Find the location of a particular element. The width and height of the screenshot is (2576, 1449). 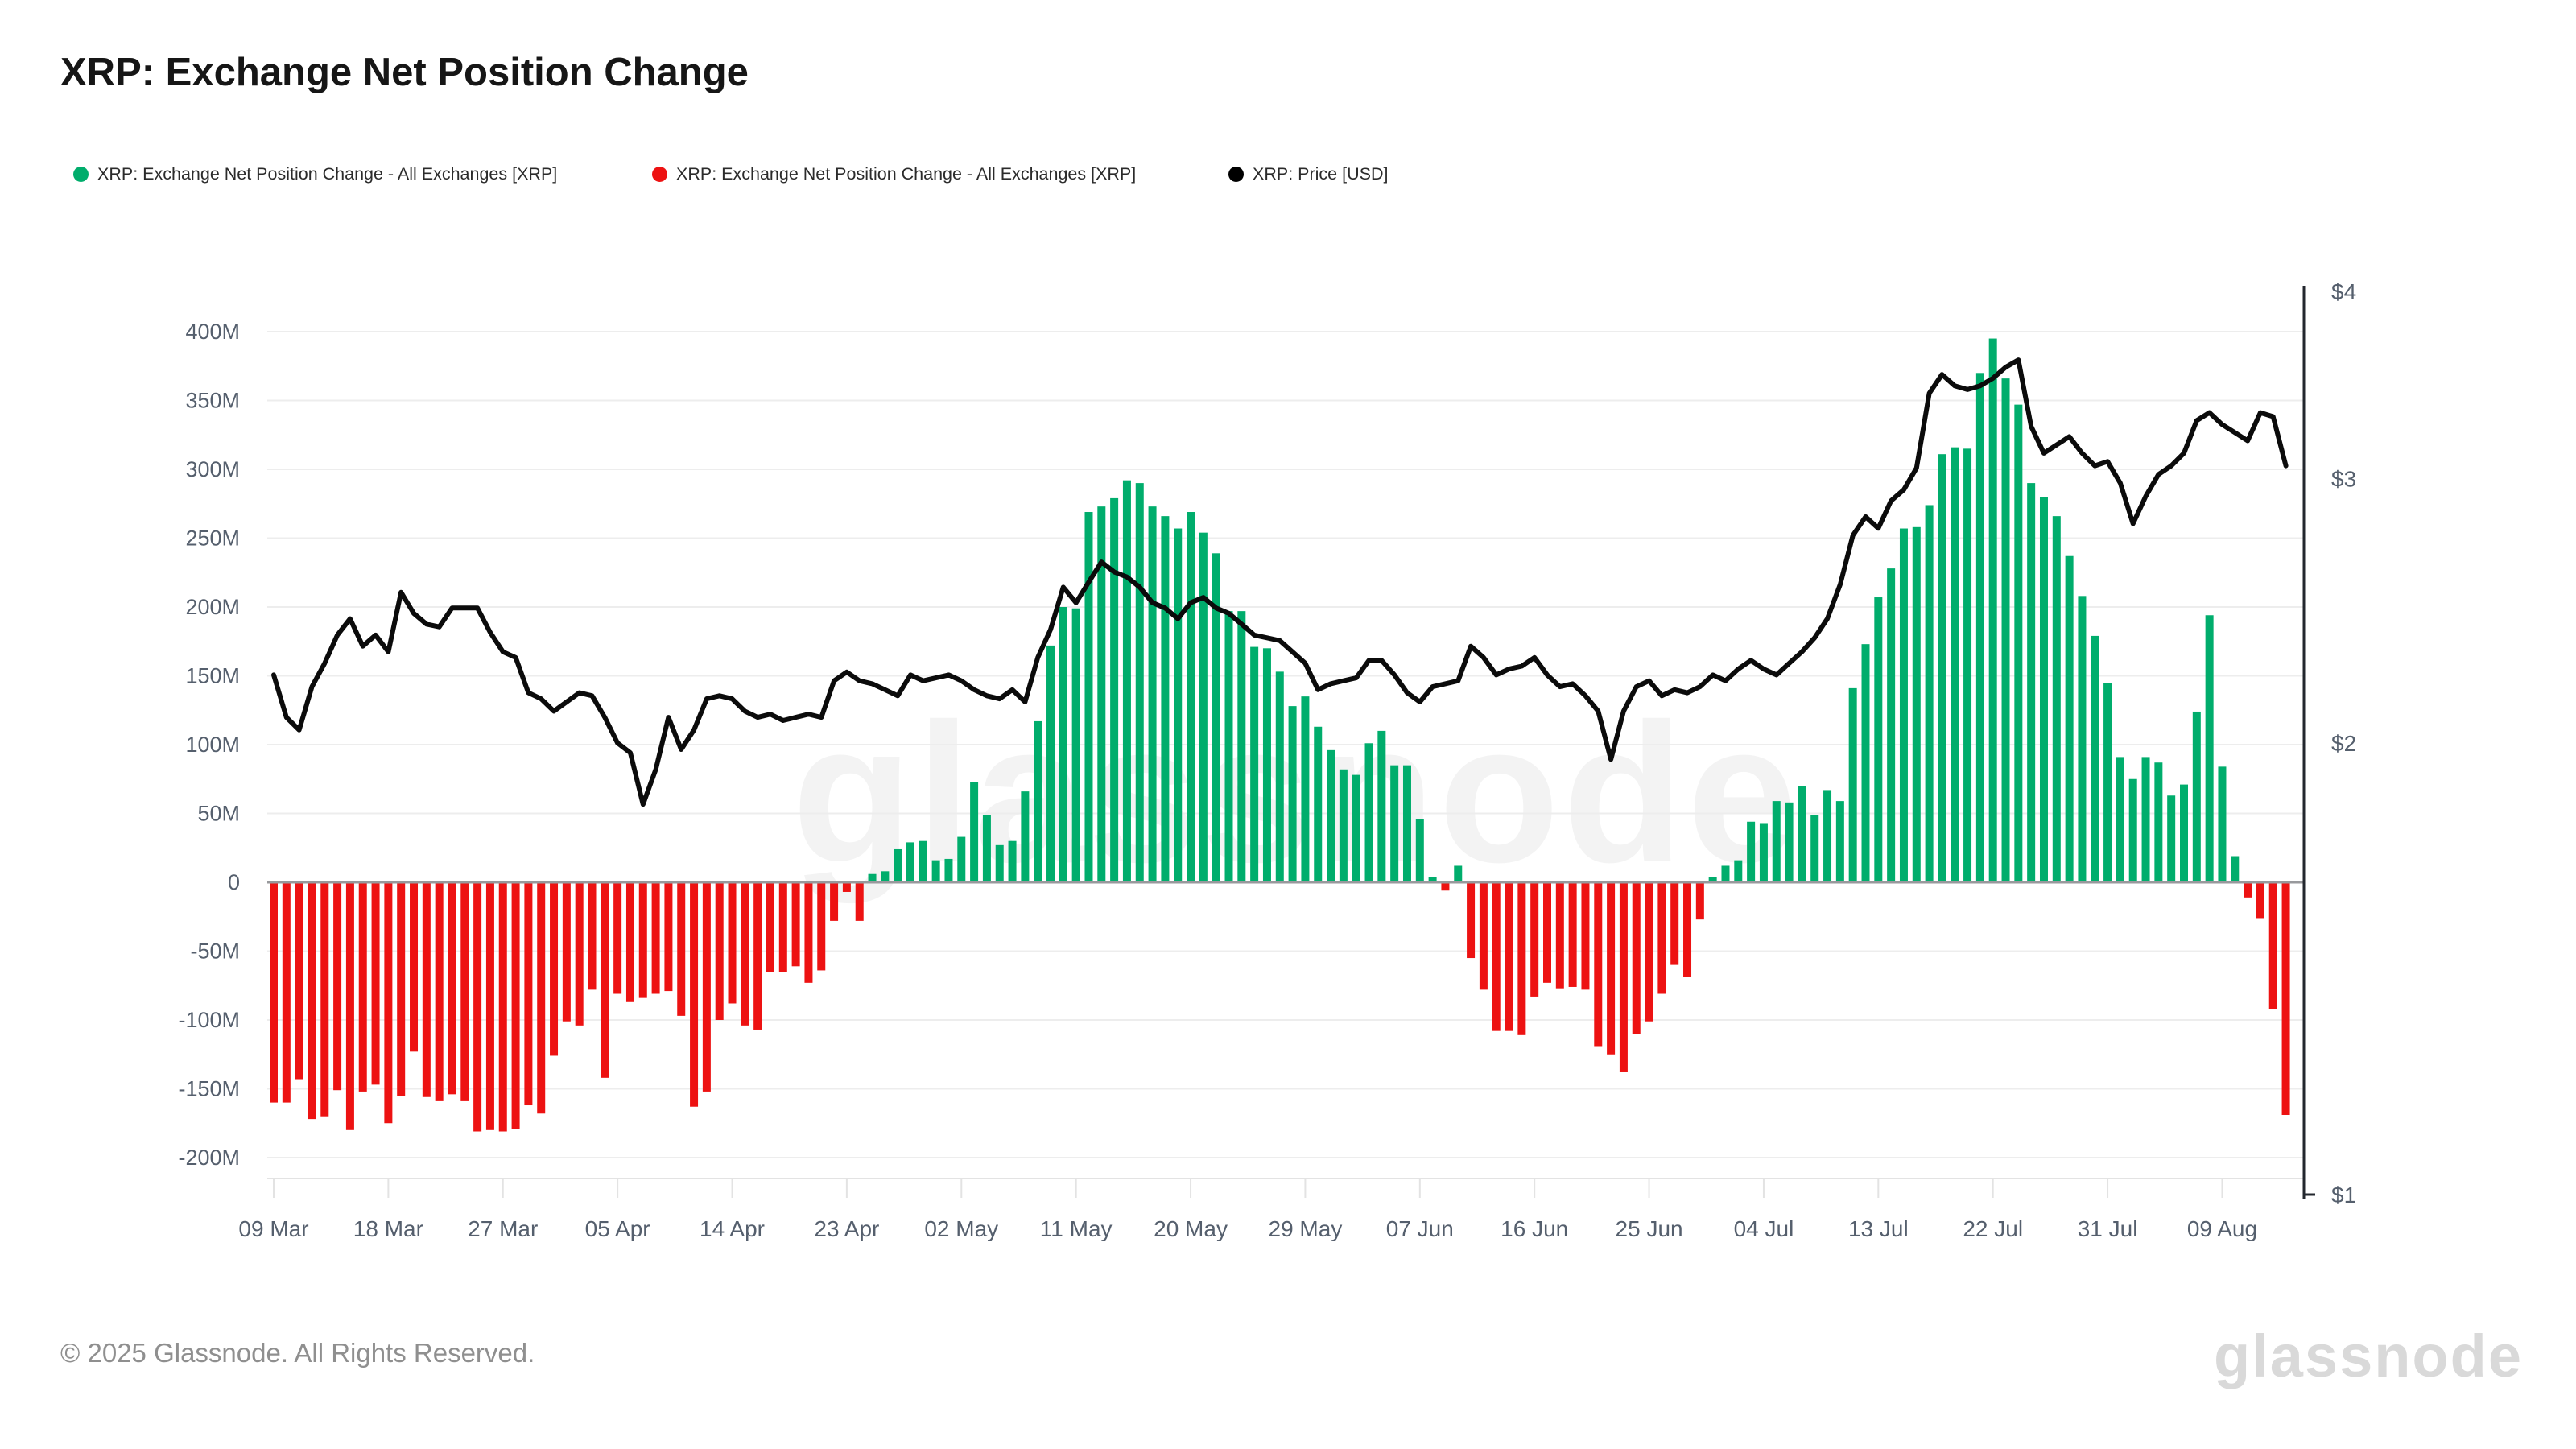

x-tick-label: 05 Apr is located at coordinates (617, 1228).